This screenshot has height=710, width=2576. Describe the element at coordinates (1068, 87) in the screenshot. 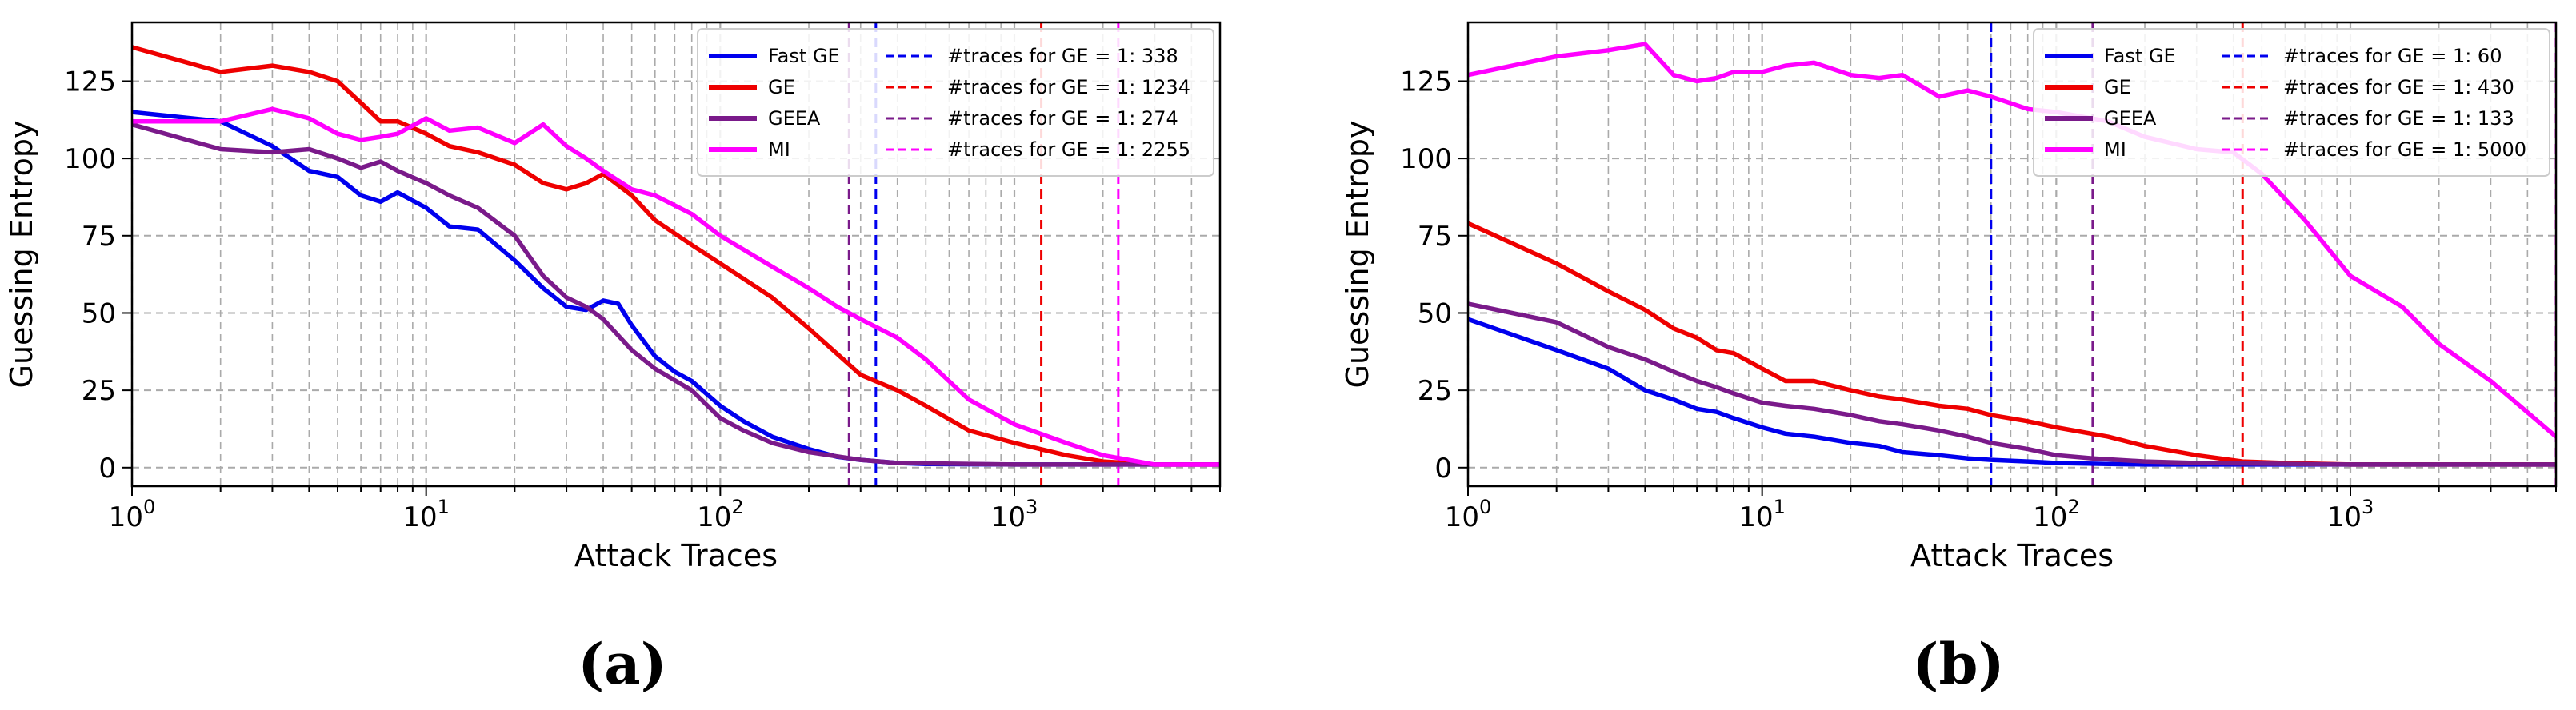

I see `legend-entry: #traces for GE = 1: 1234` at that location.